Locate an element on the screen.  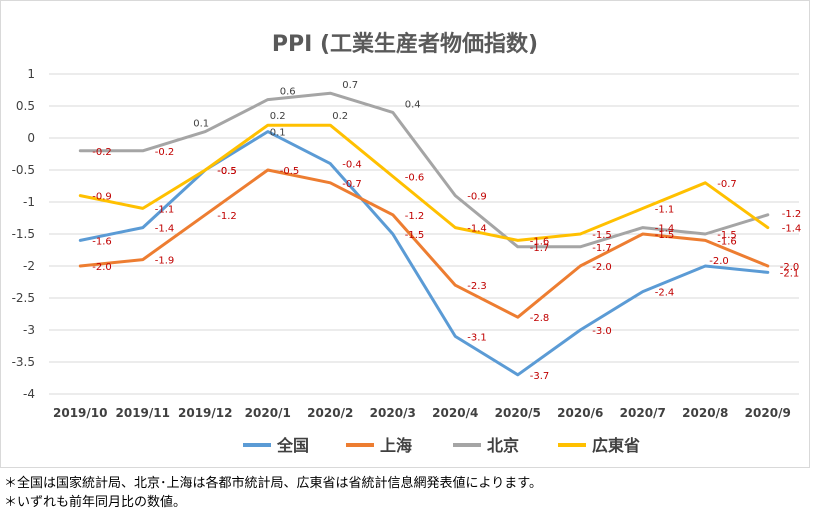
legend-label: 上海 is located at coordinates (396, 445).